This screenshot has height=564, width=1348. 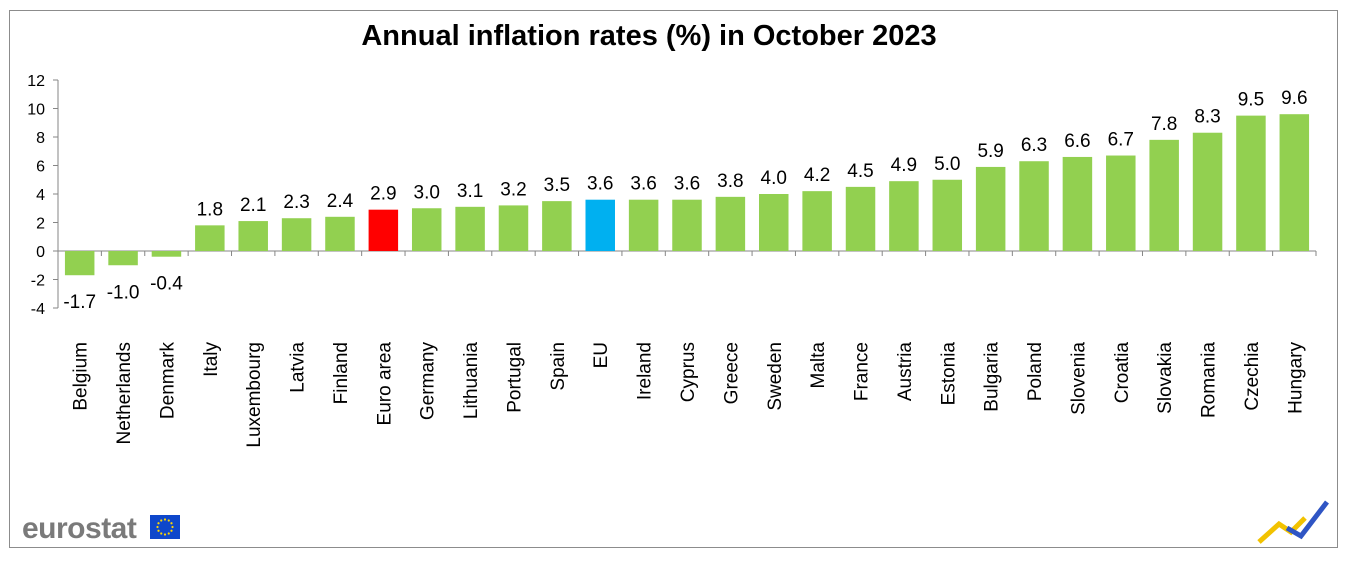 I want to click on data-label: 2.1, so click(x=253, y=205).